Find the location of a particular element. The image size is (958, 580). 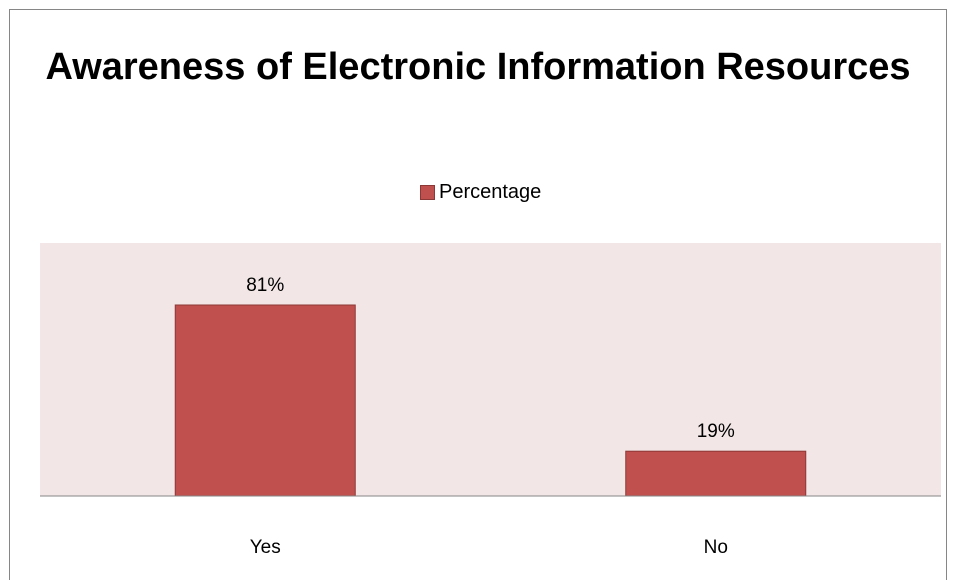

legend-swatch-percentage is located at coordinates (427, 192).